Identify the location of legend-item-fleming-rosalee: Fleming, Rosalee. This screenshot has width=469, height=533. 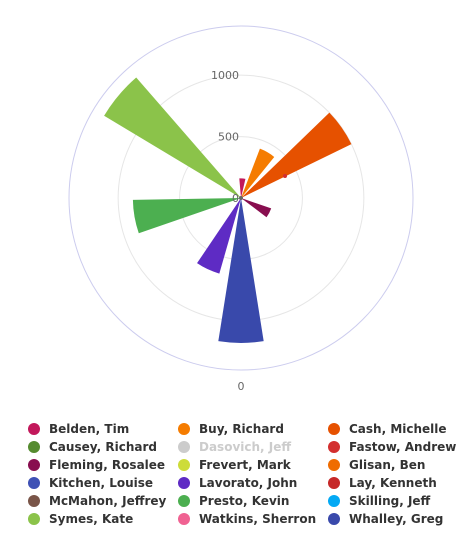
(96, 465).